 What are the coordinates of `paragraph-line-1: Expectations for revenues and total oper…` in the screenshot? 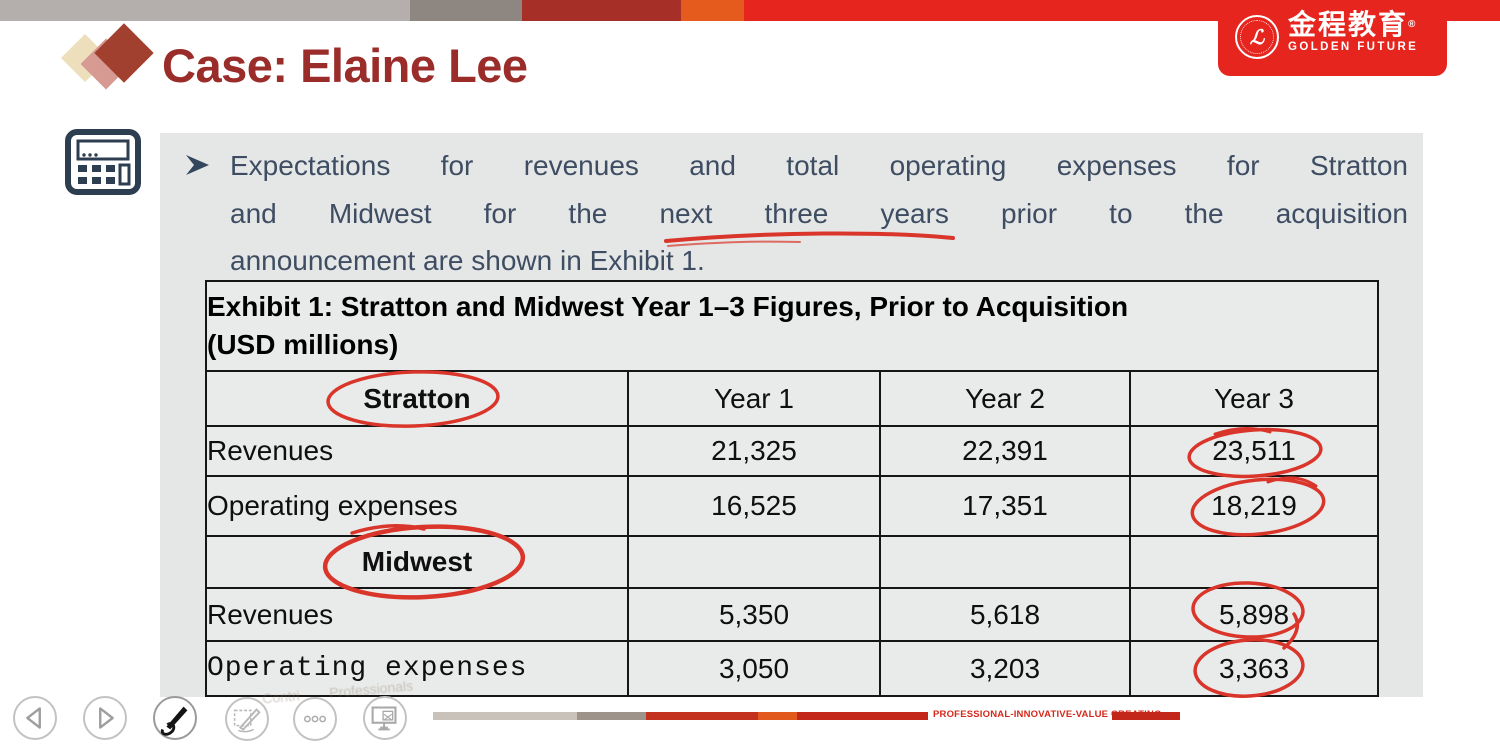 It's located at (819, 165).